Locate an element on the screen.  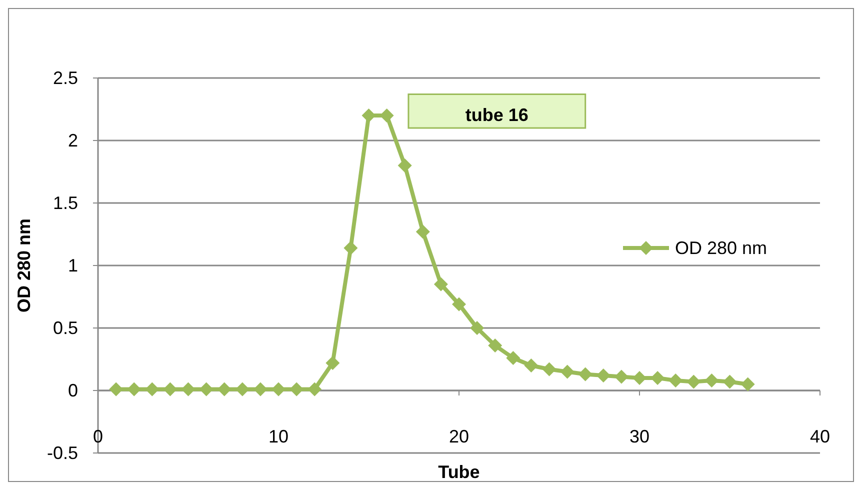
x-tick-label: 40 is located at coordinates (820, 436).